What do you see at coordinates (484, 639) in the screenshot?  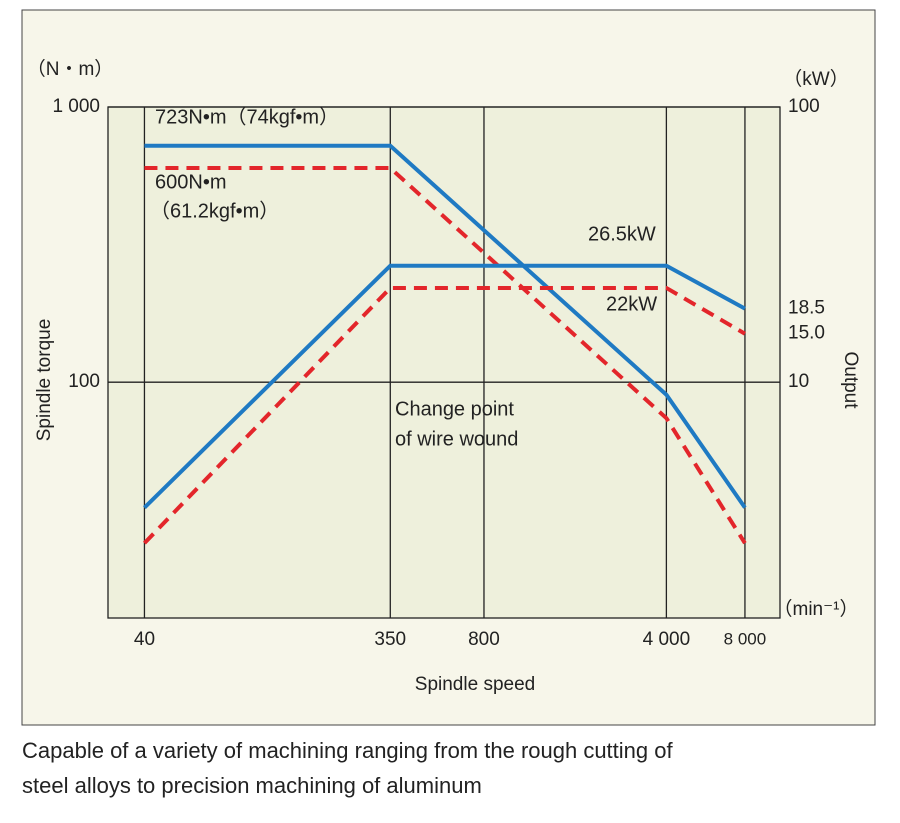 I see `x-tick-label: 800` at bounding box center [484, 639].